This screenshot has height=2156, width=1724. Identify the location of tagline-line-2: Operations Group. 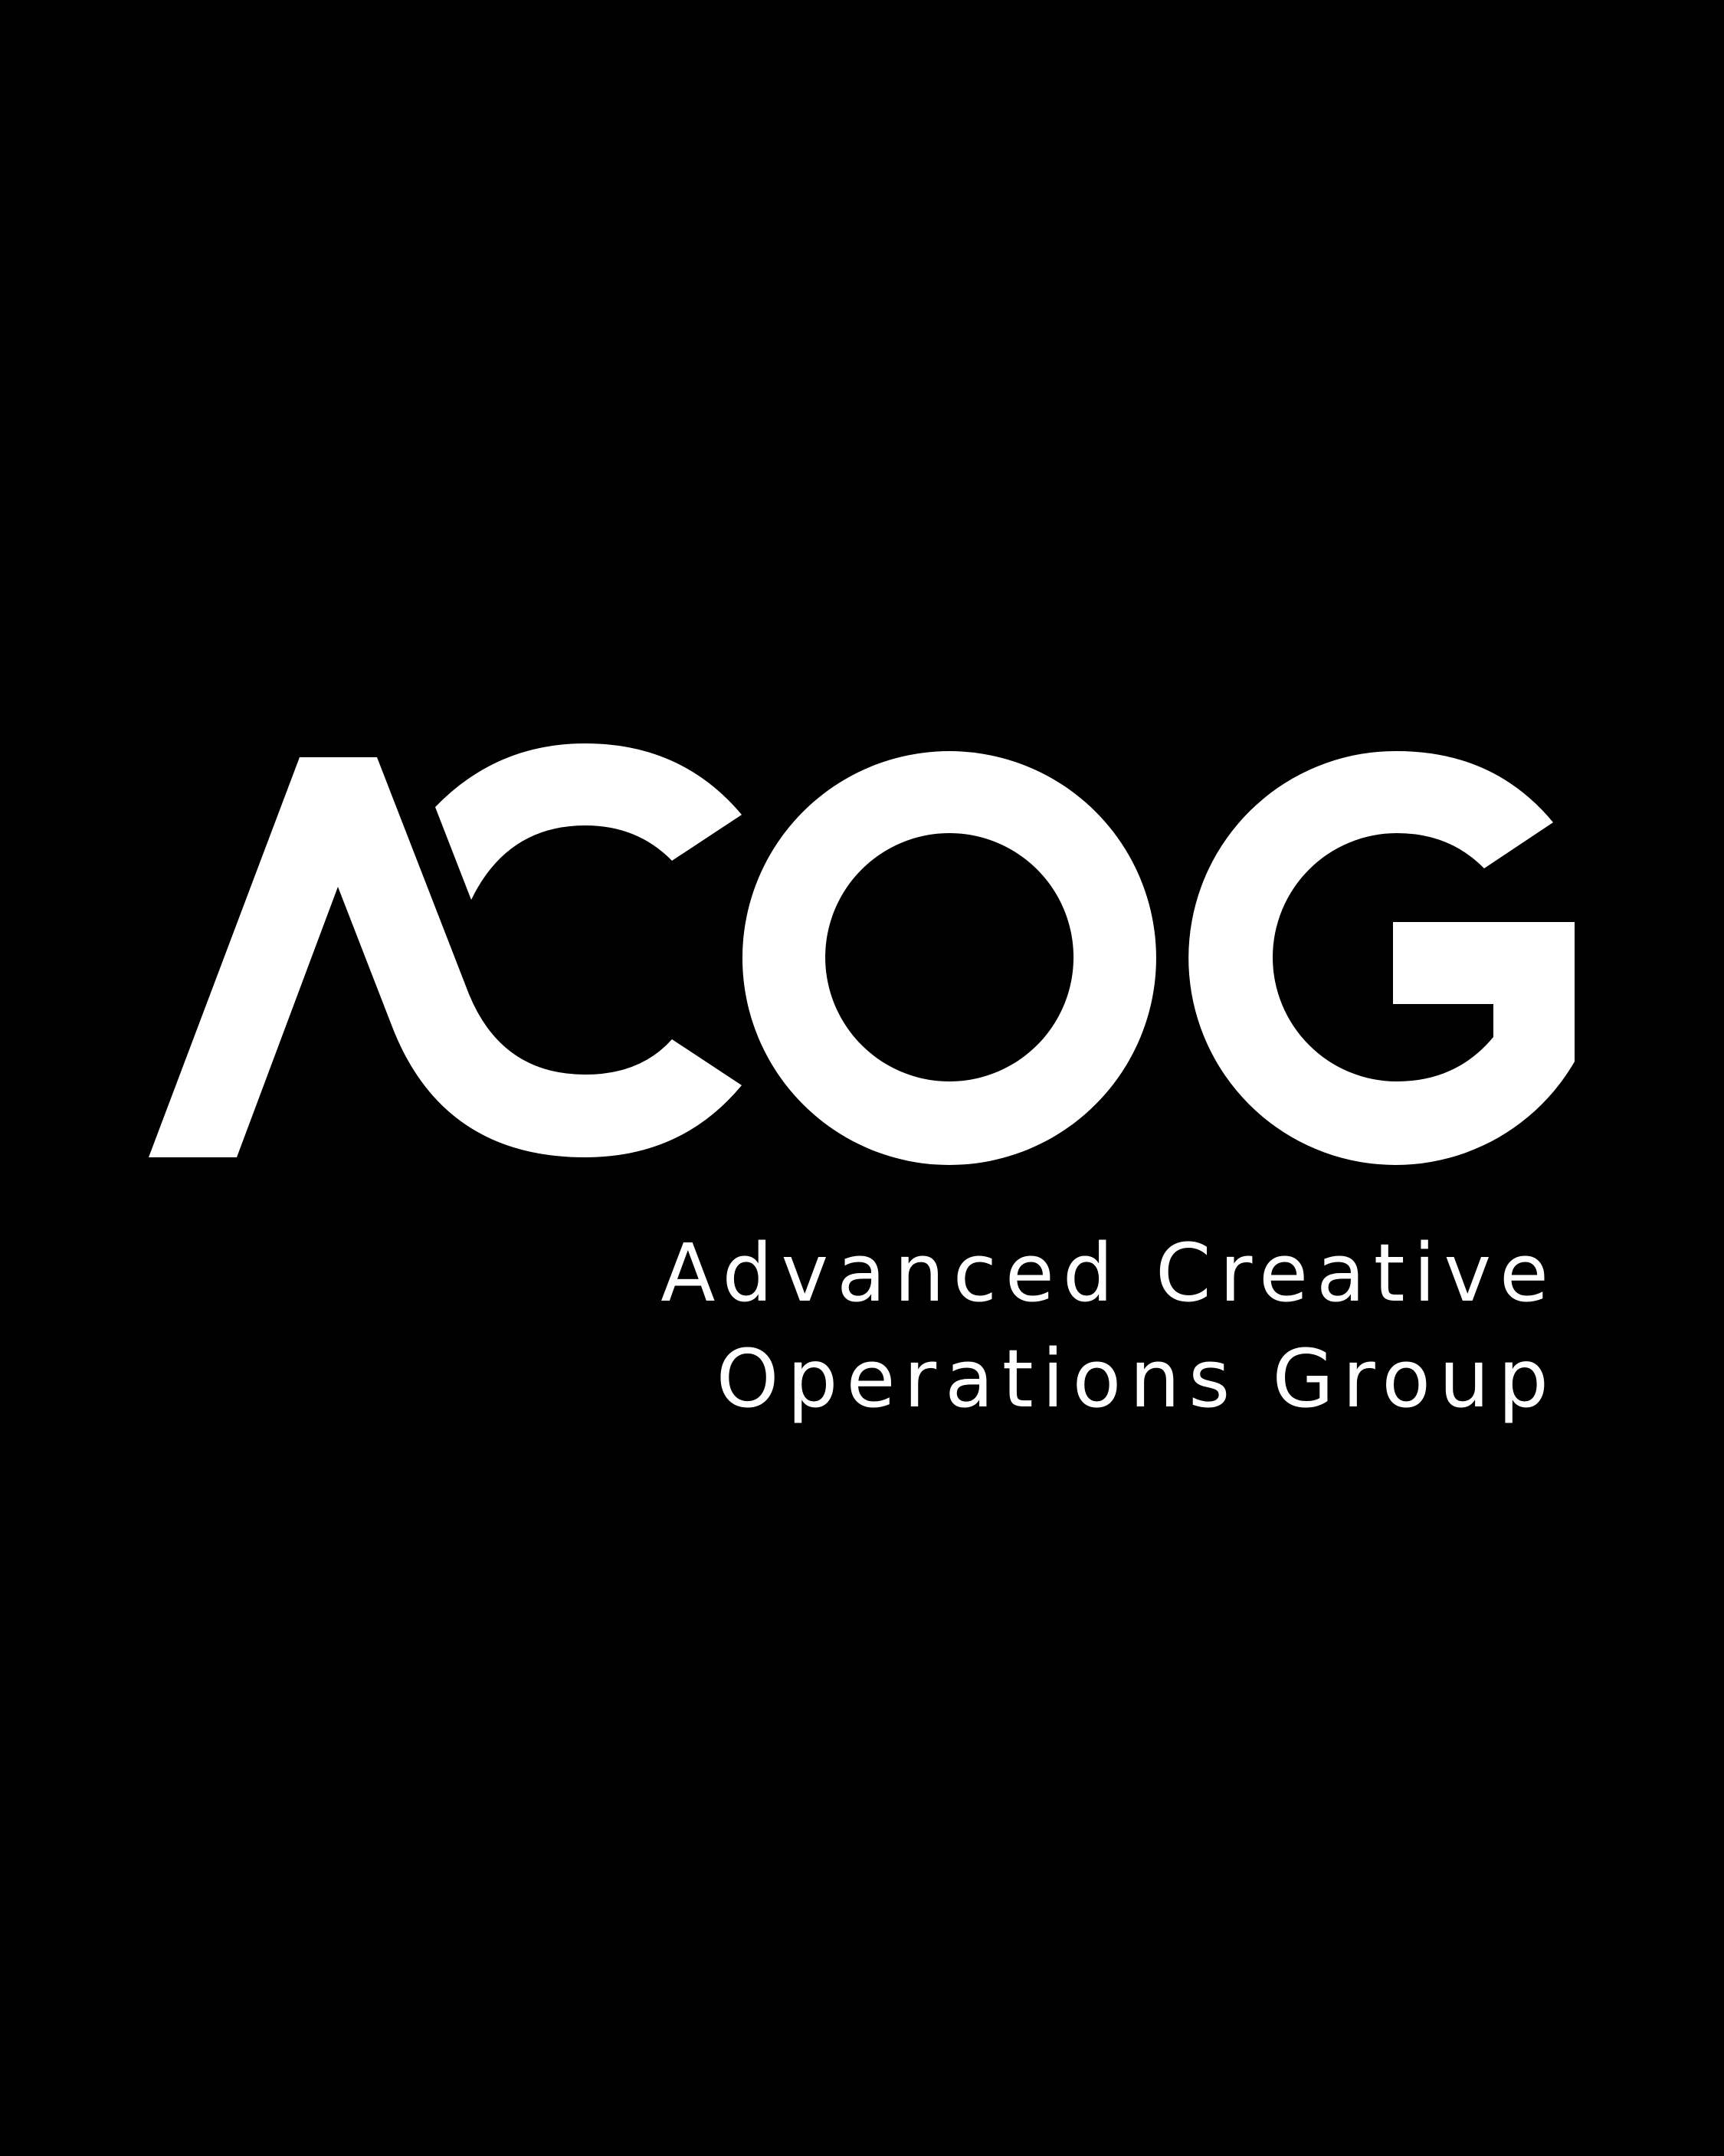
(1136, 1379).